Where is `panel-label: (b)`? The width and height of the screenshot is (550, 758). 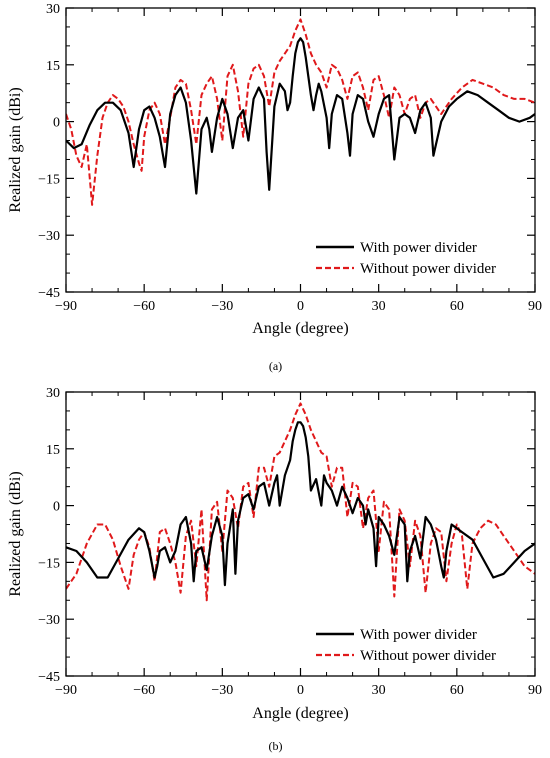 panel-label: (b) is located at coordinates (276, 746).